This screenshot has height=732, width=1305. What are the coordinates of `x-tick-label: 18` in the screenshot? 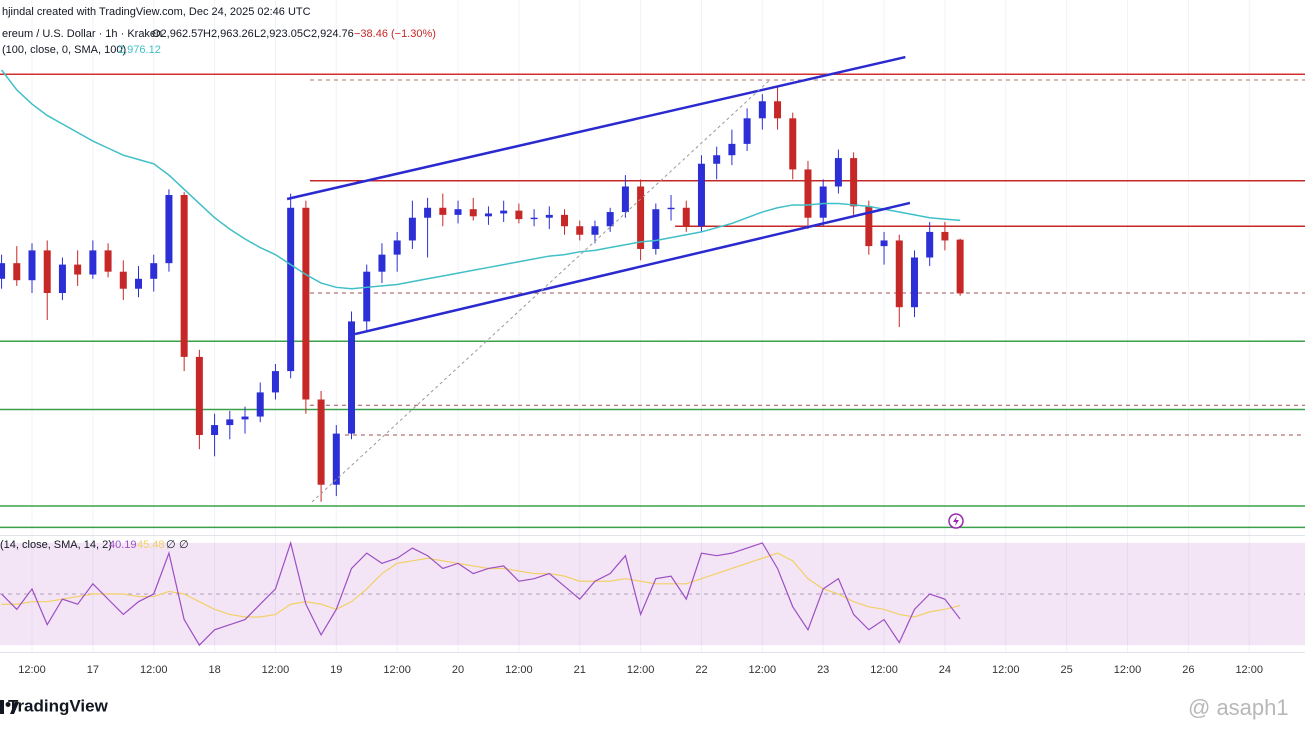 It's located at (214, 670).